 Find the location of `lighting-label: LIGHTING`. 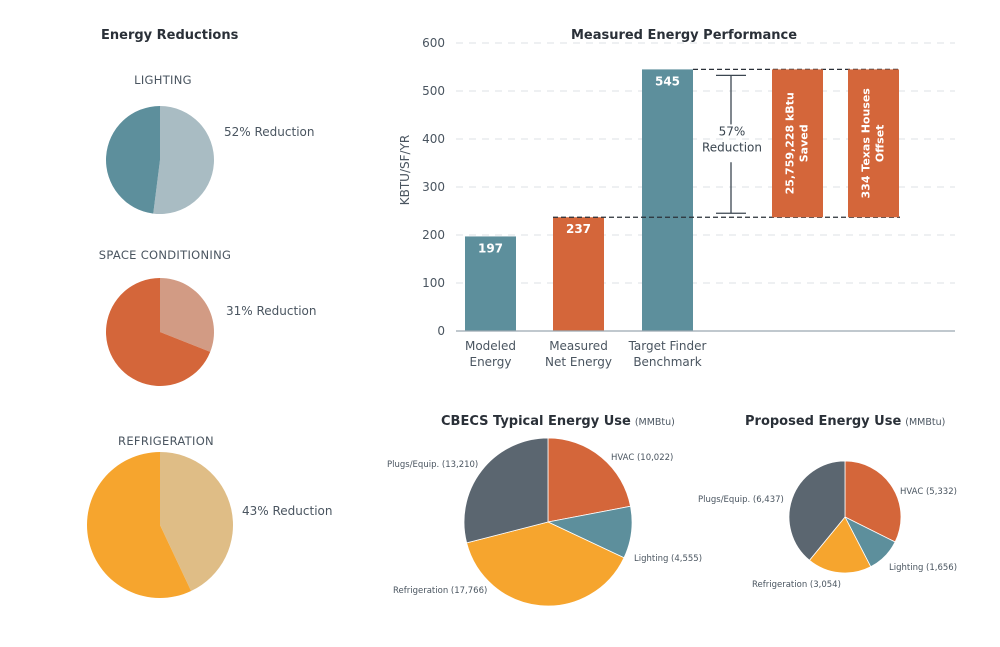

lighting-label: LIGHTING is located at coordinates (163, 80).